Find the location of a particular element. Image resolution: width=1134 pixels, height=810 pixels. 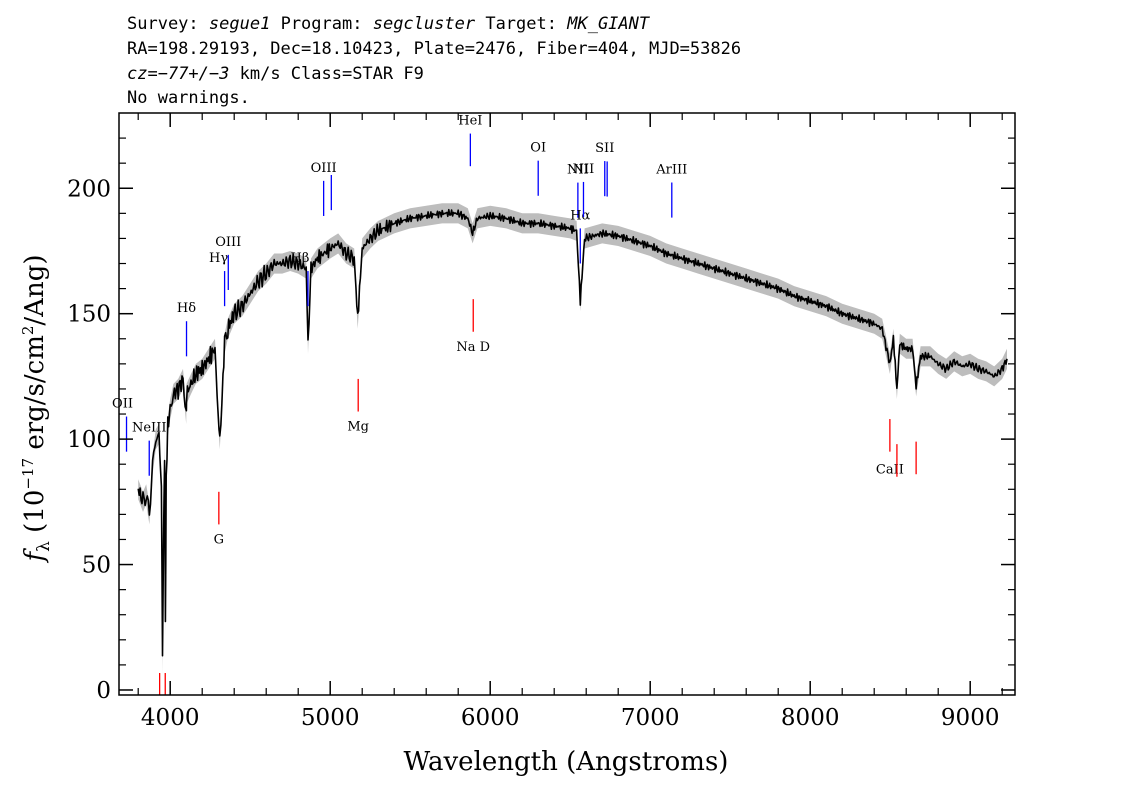

y-tick-label: 200 is located at coordinates (89, 189).